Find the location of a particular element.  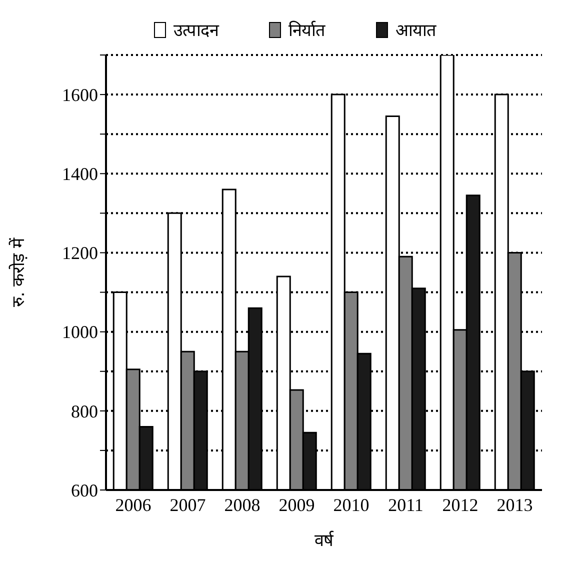

y-tick-label: 600 is located at coordinates (84, 490).